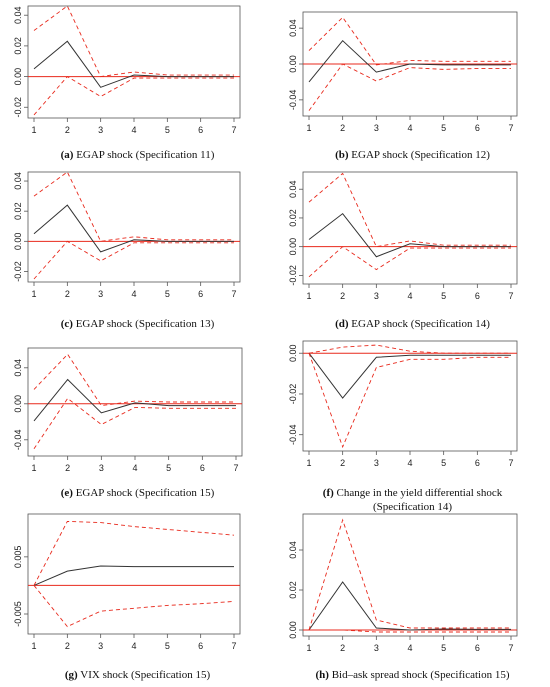 Image resolution: width=550 pixels, height=687 pixels. Describe the element at coordinates (133, 646) in the screenshot. I see `panel-g-xtick-label: 4` at that location.